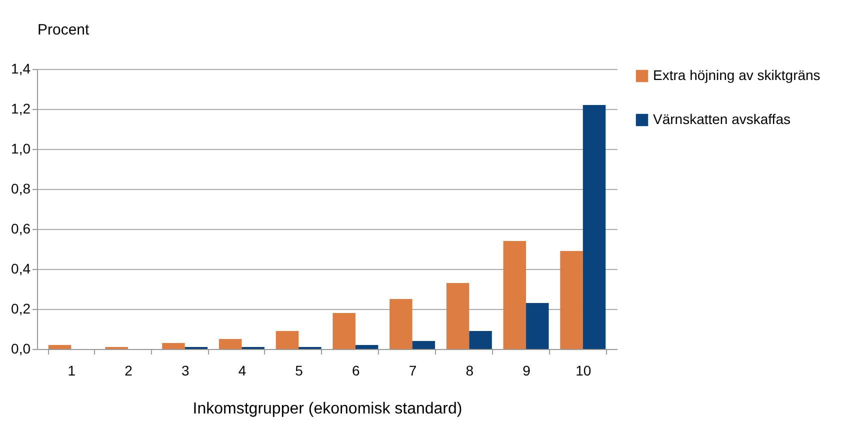  I want to click on x-tick-label: 9, so click(526, 370).